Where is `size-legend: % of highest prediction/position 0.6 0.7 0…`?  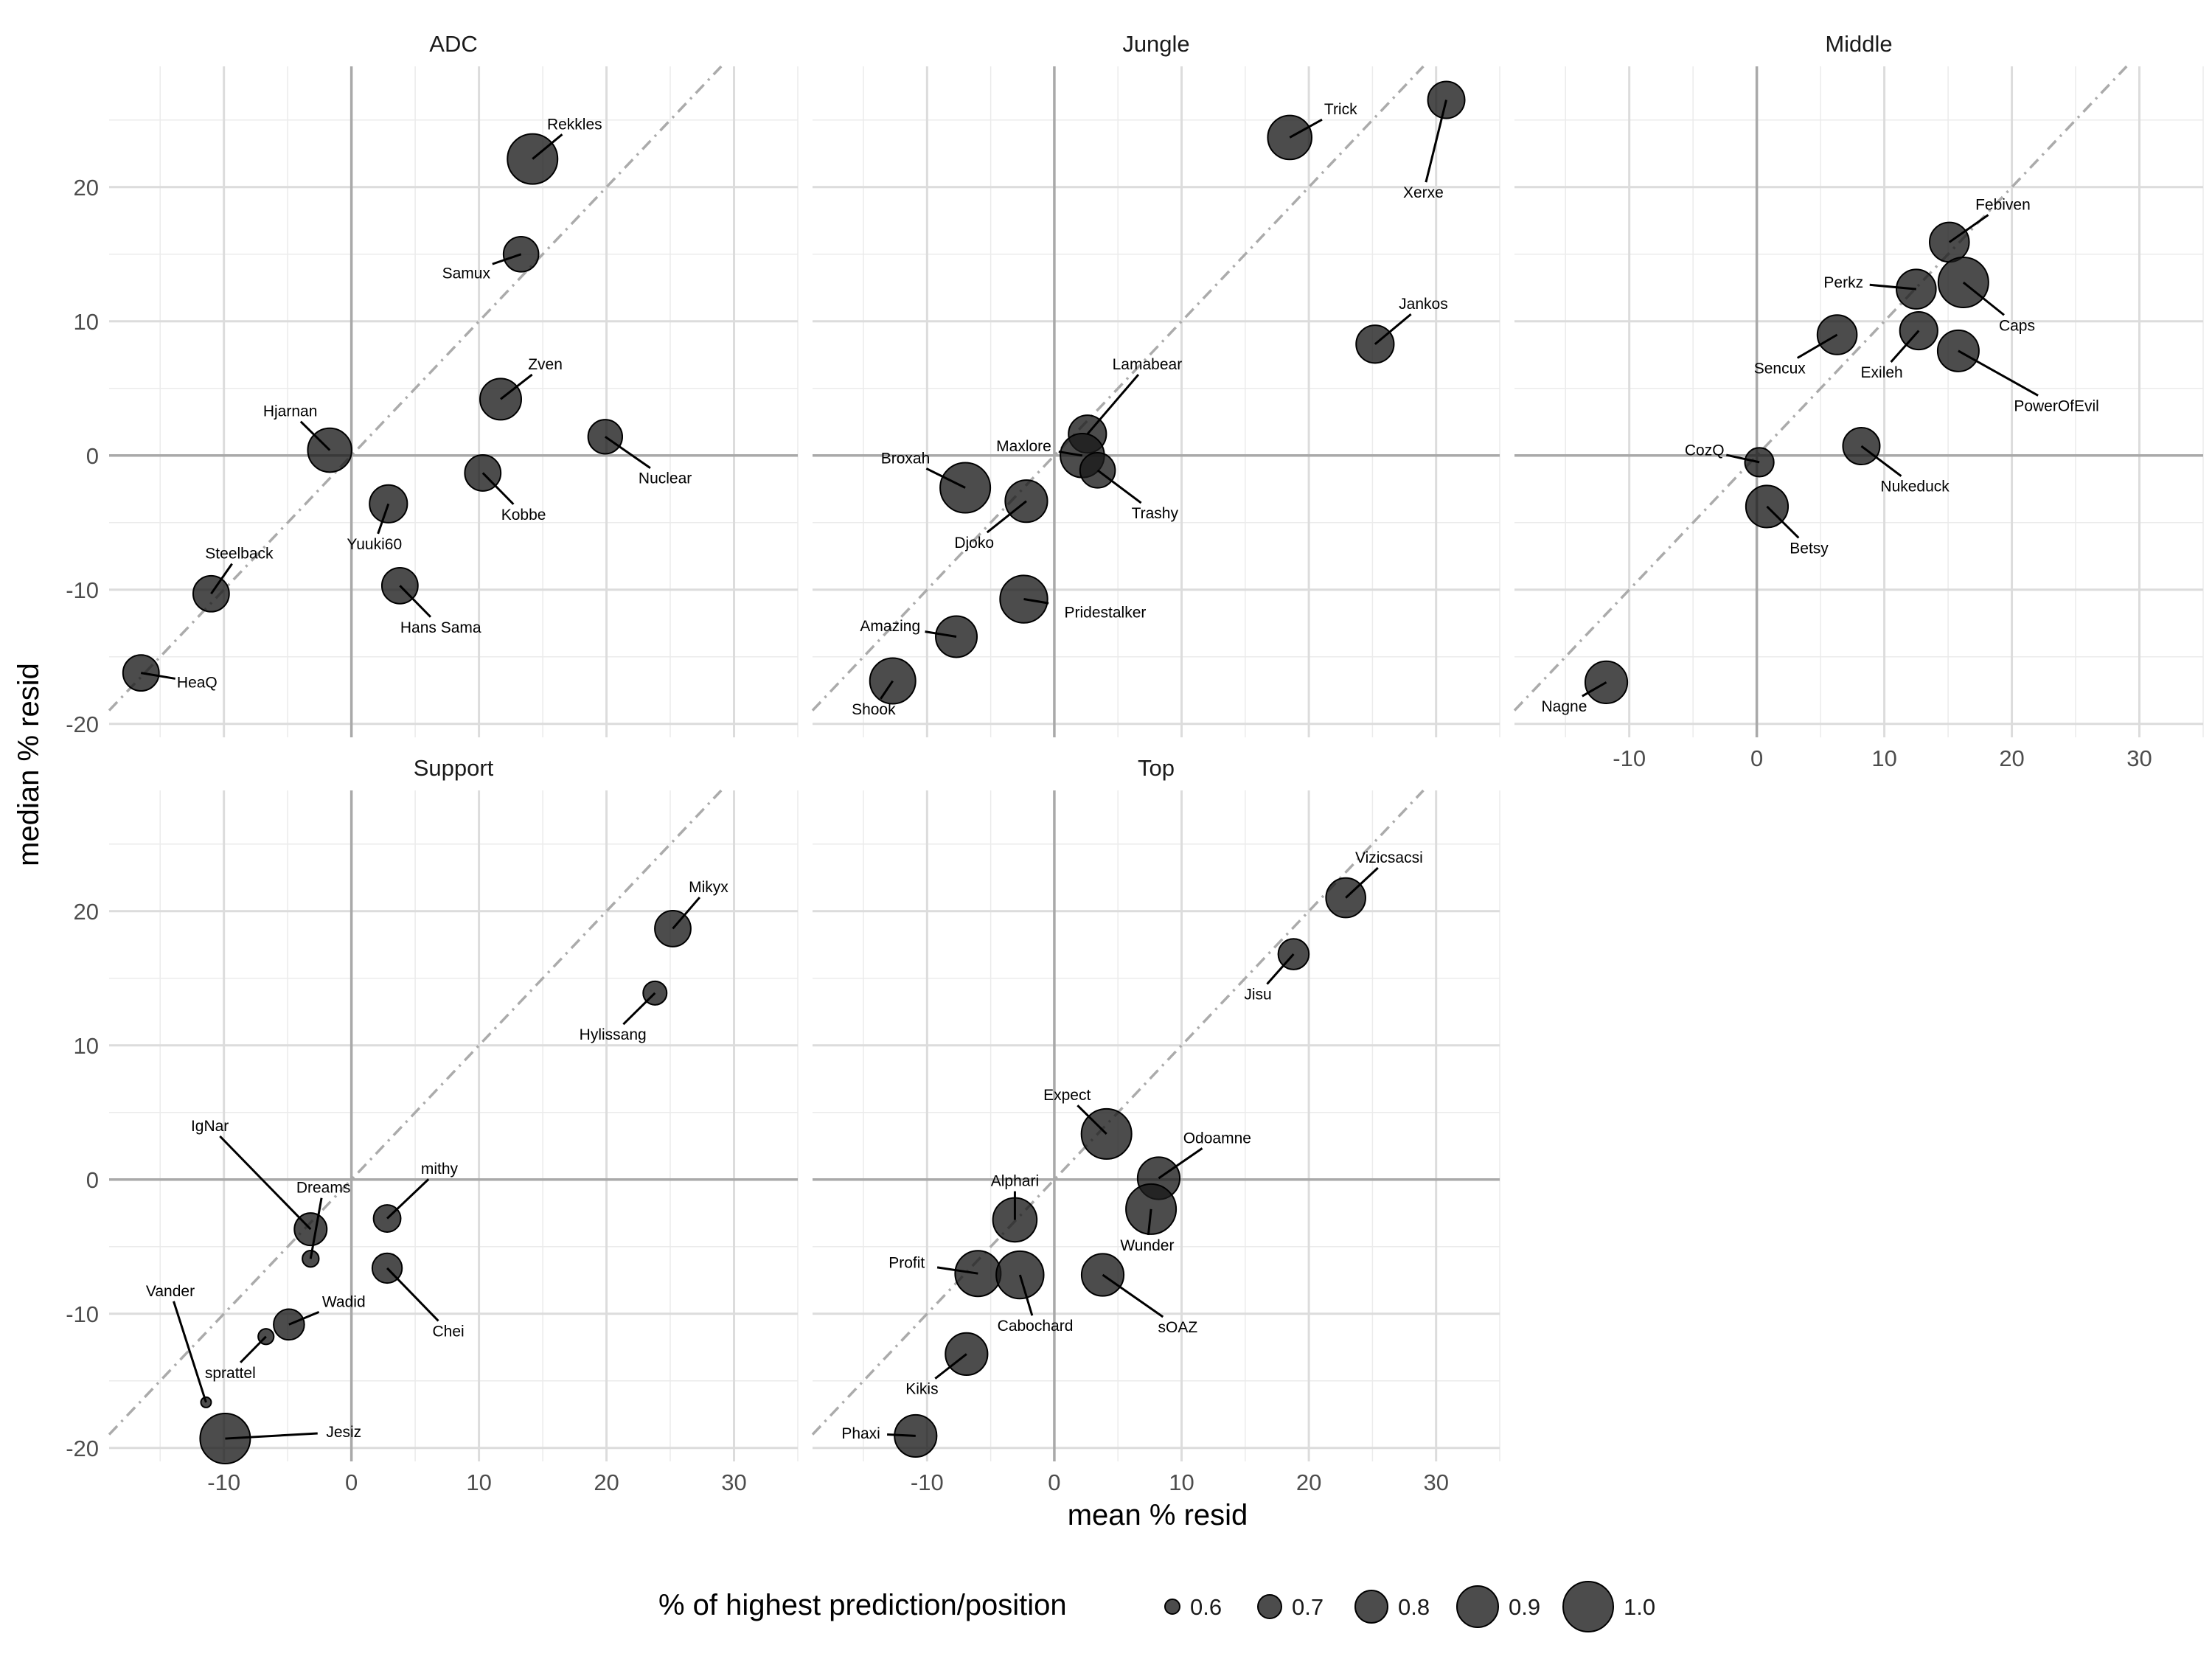
size-legend: % of highest prediction/position 0.6 0.7 0… is located at coordinates (1156, 1606).